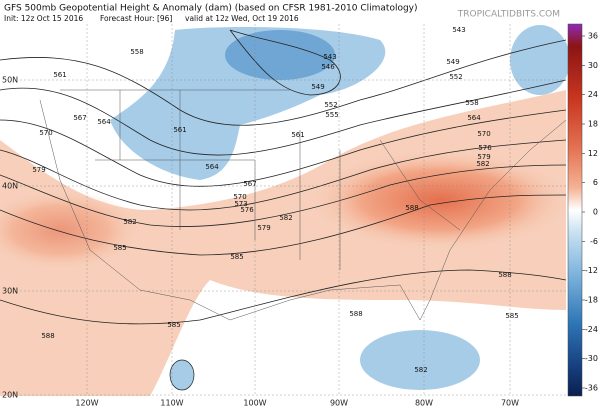 Image resolution: width=600 pixels, height=412 pixels. What do you see at coordinates (43, 18) in the screenshot?
I see `init: Init: 12z Oct 15 2016` at bounding box center [43, 18].